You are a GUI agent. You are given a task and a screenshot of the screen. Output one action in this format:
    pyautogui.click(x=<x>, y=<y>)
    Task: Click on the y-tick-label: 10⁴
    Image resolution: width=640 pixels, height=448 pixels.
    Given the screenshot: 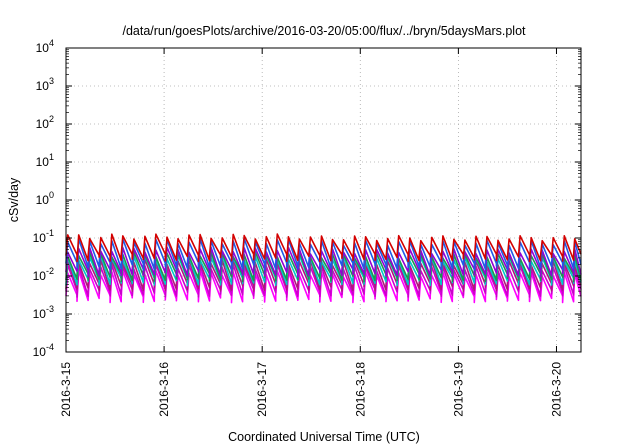 What is the action you would take?
    pyautogui.click(x=45, y=46)
    